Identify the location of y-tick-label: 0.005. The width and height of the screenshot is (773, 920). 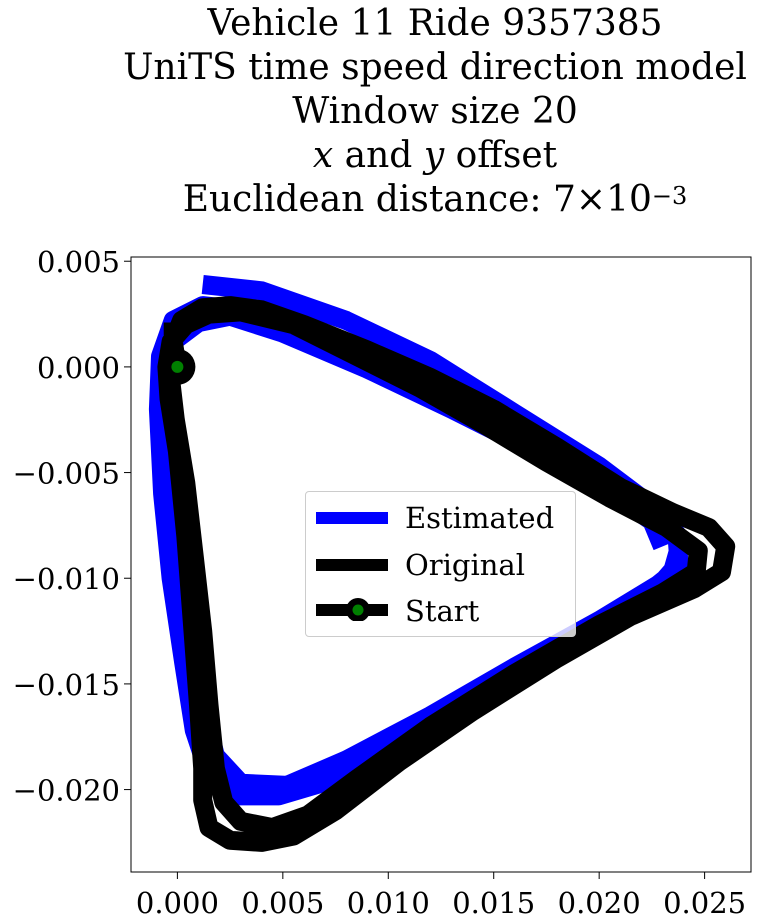
(78, 262).